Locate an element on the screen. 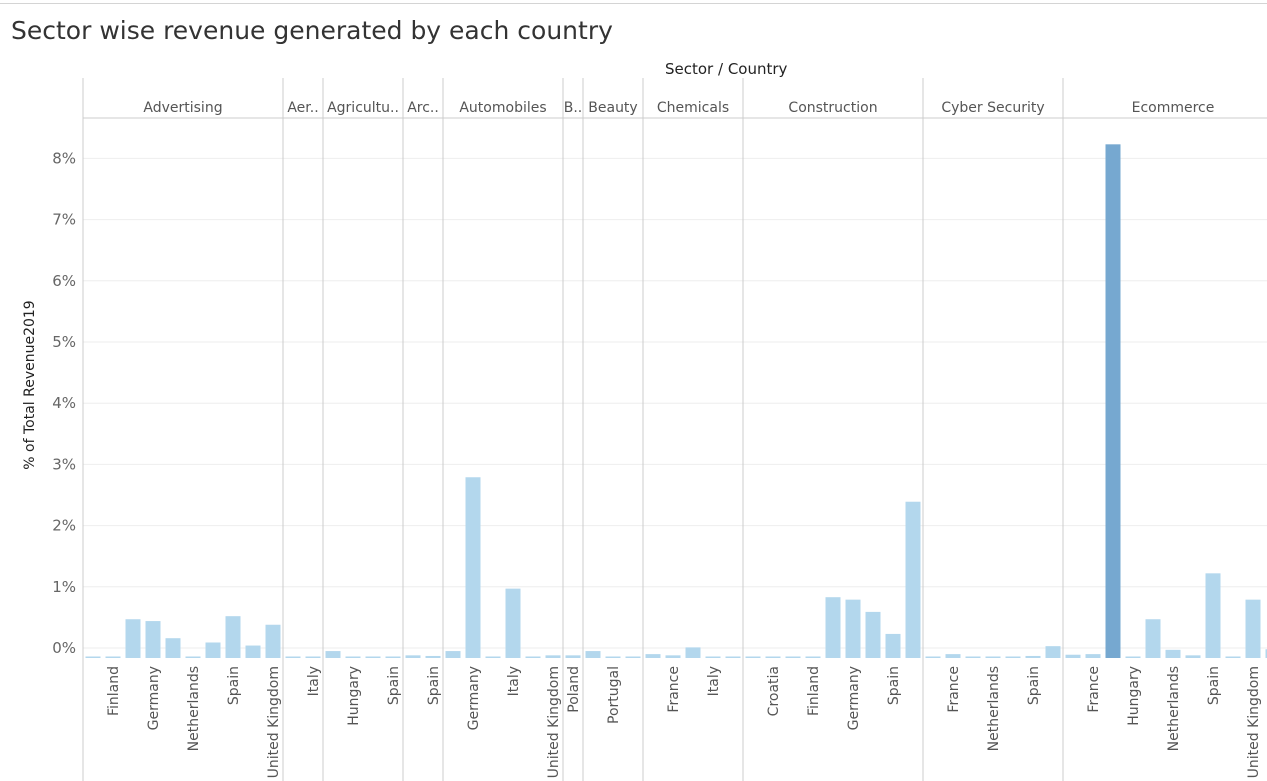 This screenshot has height=781, width=1267. sector-label: Cyber Security is located at coordinates (992, 108).